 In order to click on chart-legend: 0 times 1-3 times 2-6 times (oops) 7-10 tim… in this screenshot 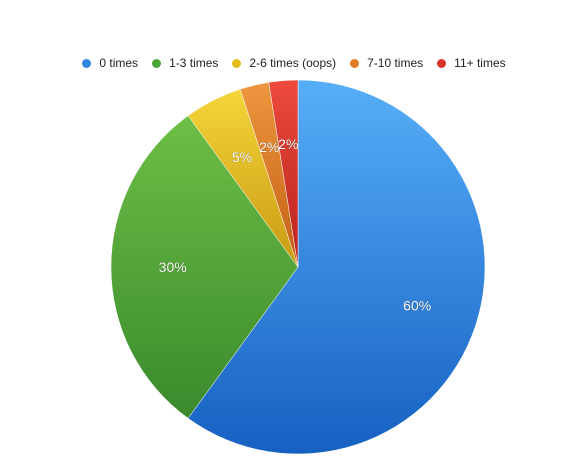, I will do `click(294, 63)`.